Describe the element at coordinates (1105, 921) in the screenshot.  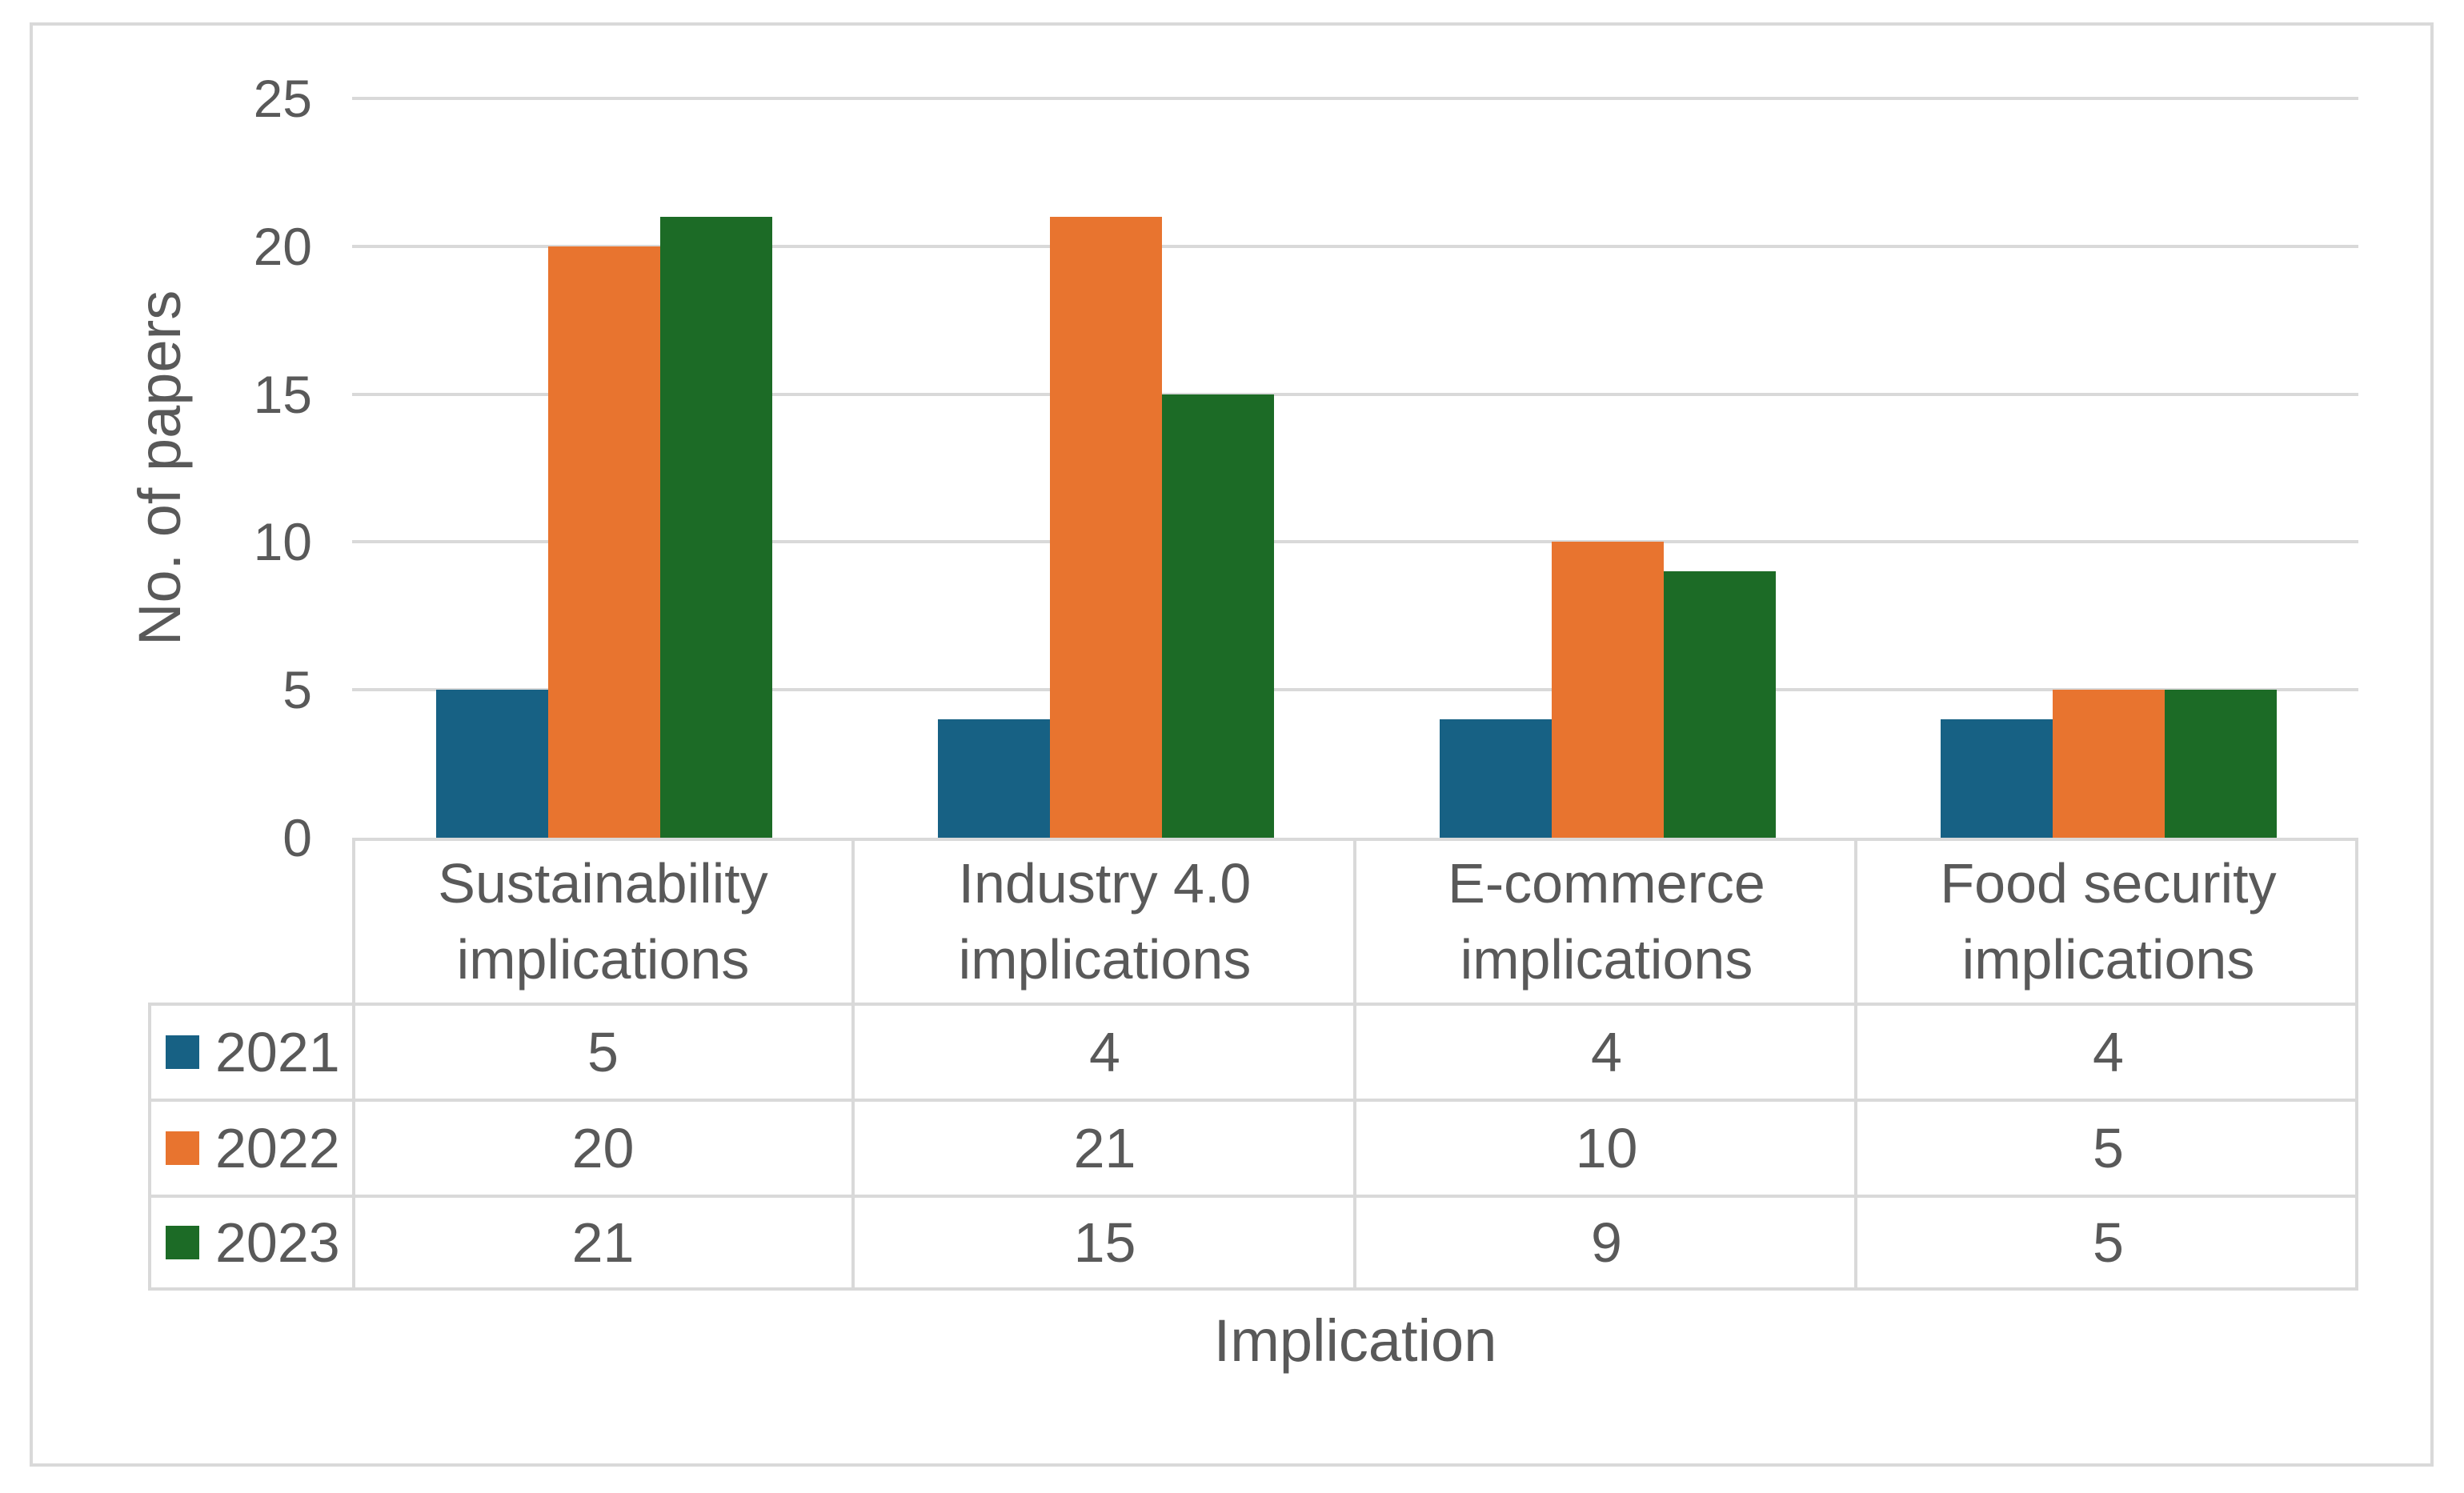
I see `category-header-industry40: Industry 4.0 implications` at that location.